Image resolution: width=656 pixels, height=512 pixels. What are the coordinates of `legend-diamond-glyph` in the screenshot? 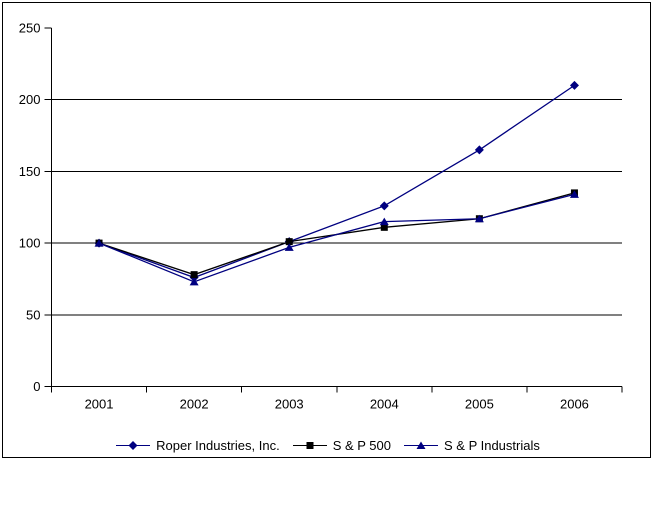 It's located at (133, 445).